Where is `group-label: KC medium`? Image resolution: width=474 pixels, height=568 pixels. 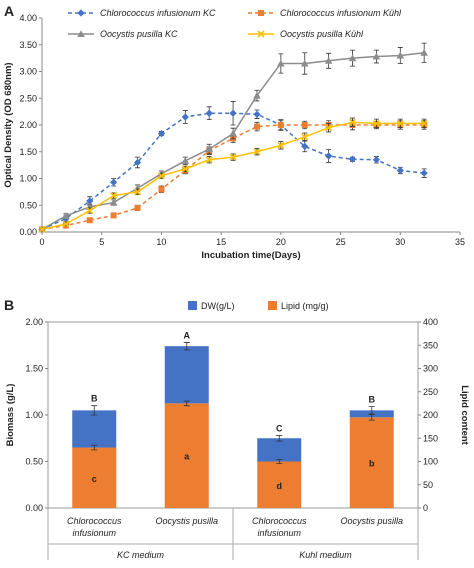 group-label: KC medium is located at coordinates (141, 555).